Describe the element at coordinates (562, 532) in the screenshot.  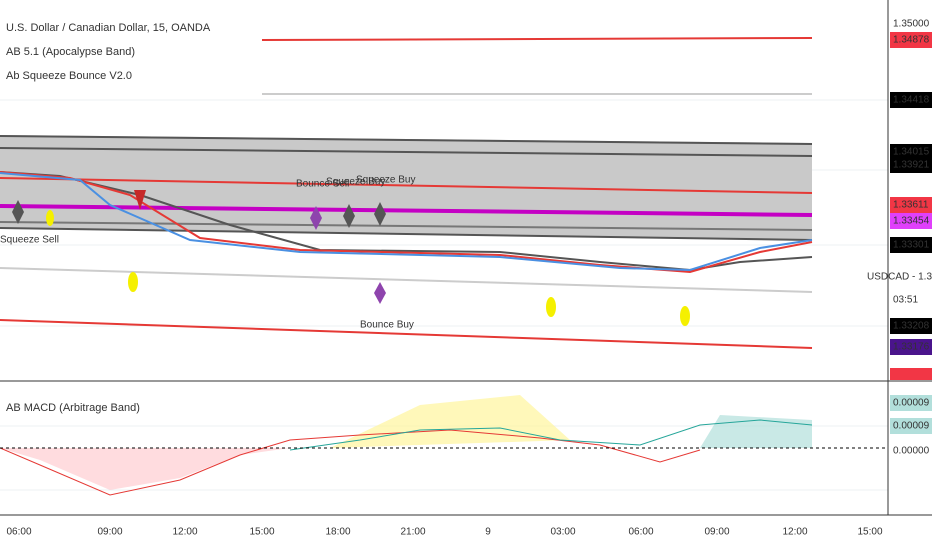
I see `time-label: 03:00` at that location.